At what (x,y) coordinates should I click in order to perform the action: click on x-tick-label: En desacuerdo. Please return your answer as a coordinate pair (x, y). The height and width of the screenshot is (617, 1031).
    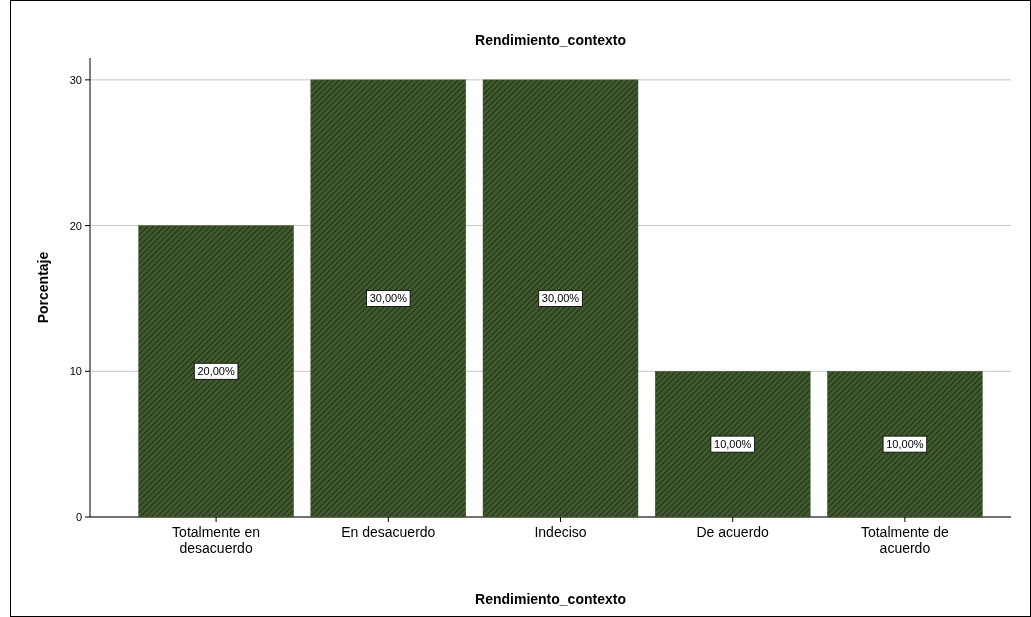
    Looking at the image, I should click on (388, 532).